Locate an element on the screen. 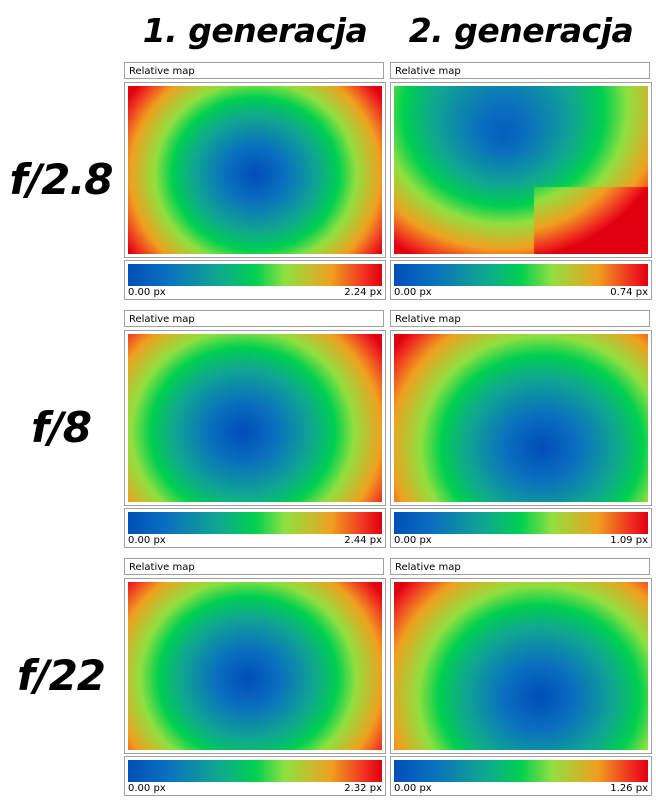 The height and width of the screenshot is (805, 656). color-scale: 0.00 px 1.26 px is located at coordinates (521, 776).